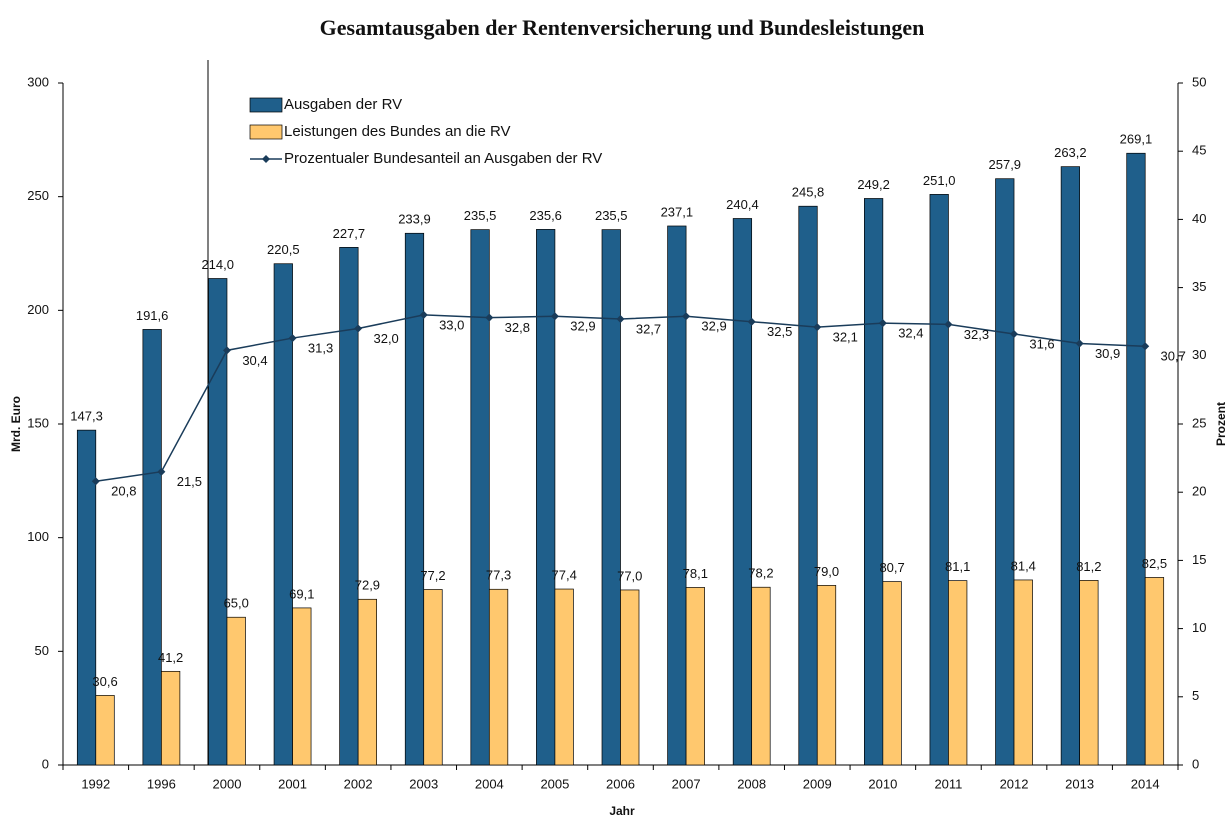 The width and height of the screenshot is (1232, 823). Describe the element at coordinates (1154, 563) in the screenshot. I see `value-label: 82,5` at that location.